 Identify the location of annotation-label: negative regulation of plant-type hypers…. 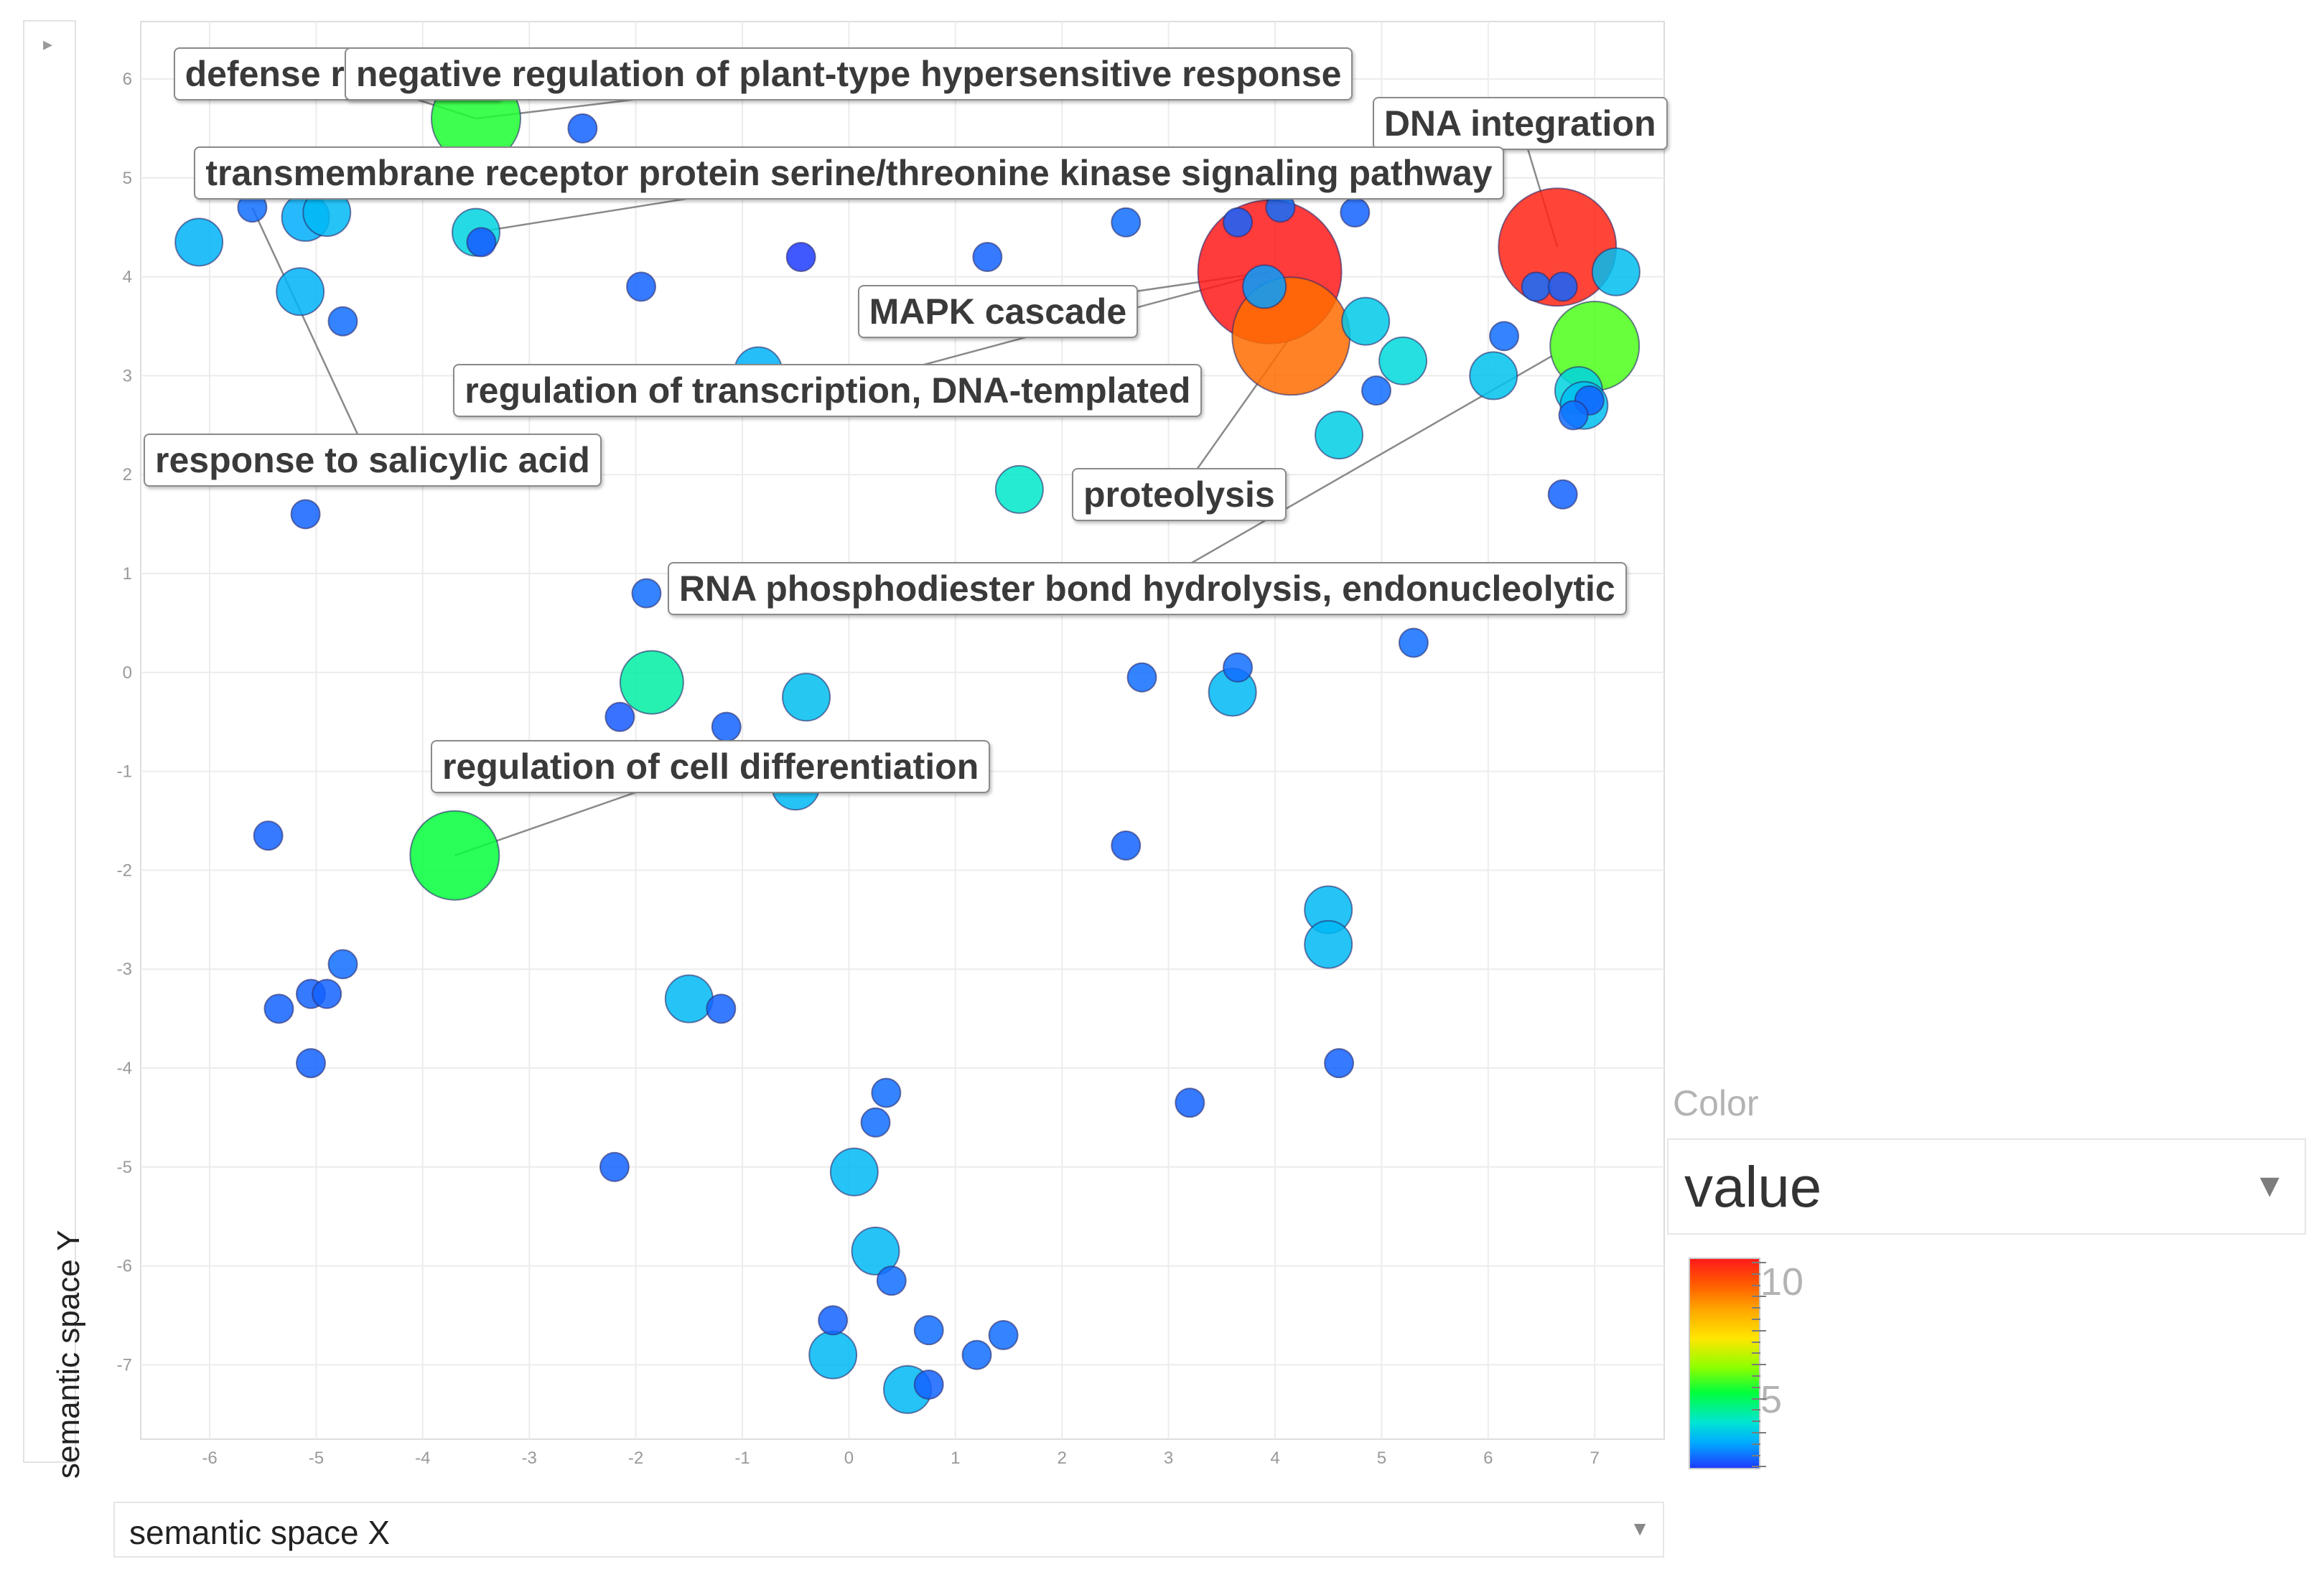
(848, 74).